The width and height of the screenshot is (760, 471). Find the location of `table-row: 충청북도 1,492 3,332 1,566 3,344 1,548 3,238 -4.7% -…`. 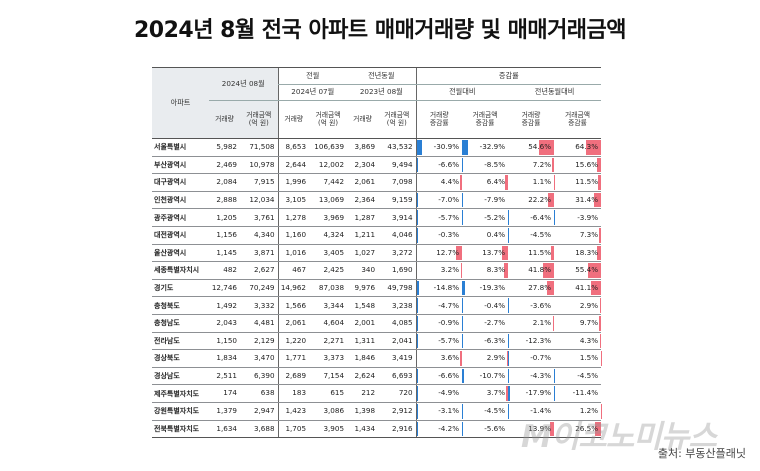

table-row: 충청북도 1,492 3,332 1,566 3,344 1,548 3,238 -4.7% -… is located at coordinates (377, 305).